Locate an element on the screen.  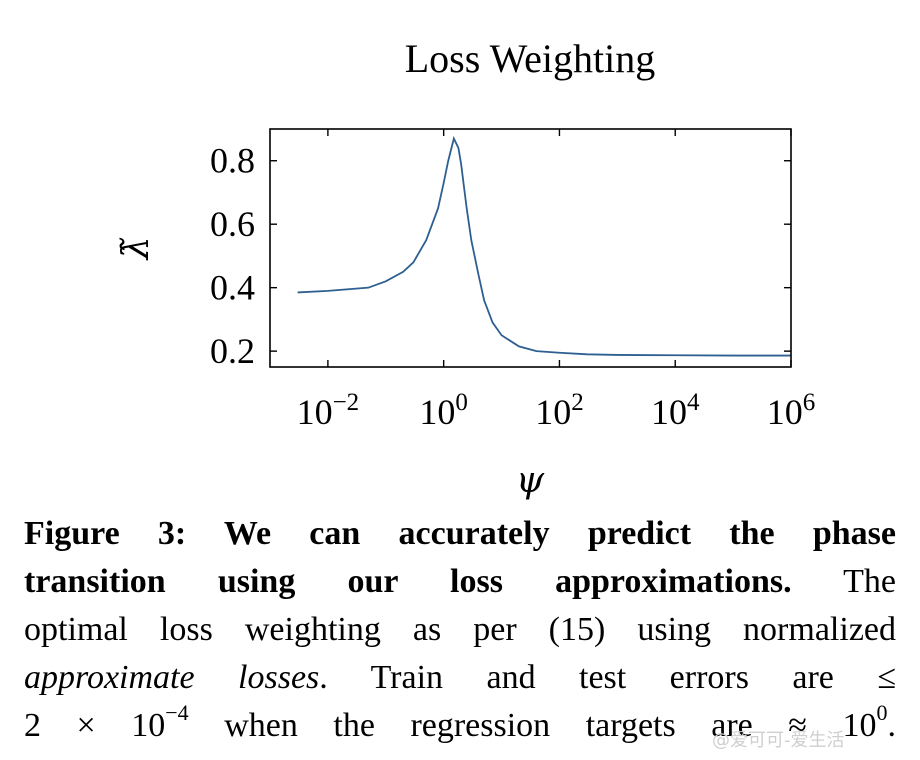
caption-italic-4: approximate losses is located at coordinates (172, 677).